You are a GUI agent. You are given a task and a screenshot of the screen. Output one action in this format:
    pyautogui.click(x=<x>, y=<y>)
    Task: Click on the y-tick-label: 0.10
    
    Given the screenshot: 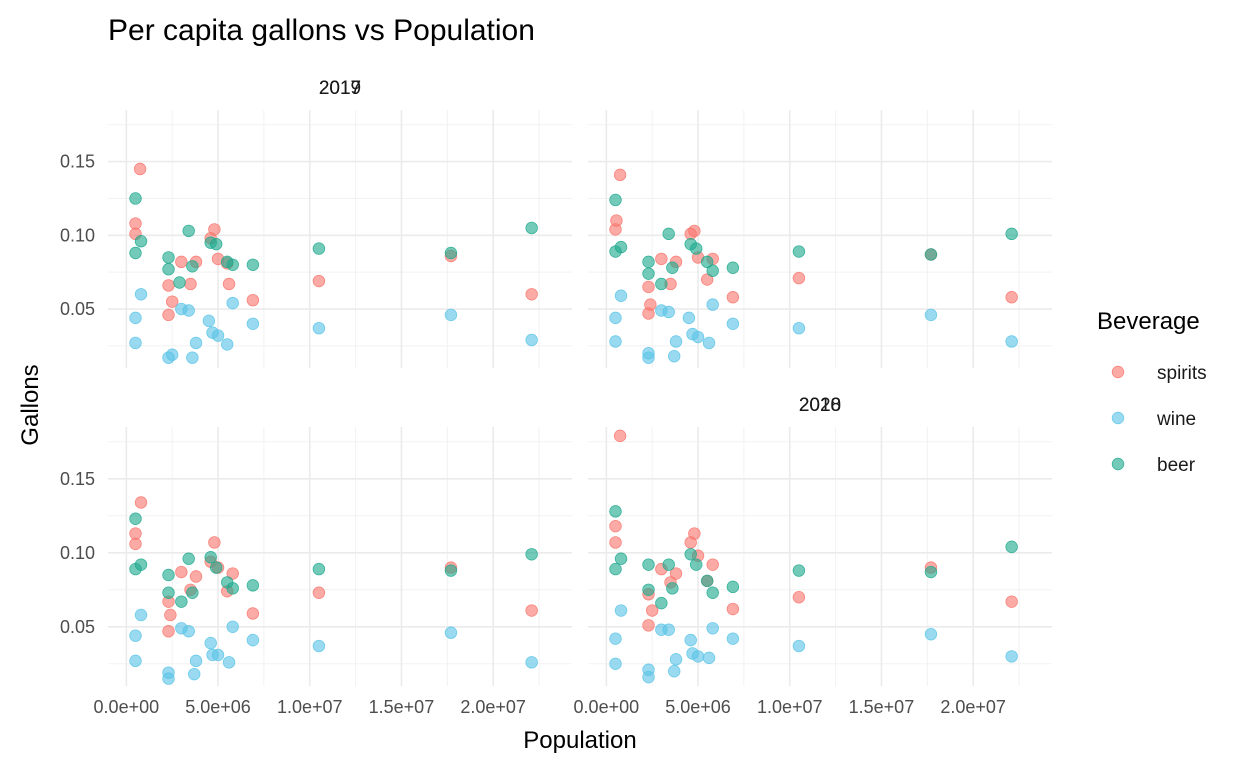 What is the action you would take?
    pyautogui.click(x=77, y=553)
    